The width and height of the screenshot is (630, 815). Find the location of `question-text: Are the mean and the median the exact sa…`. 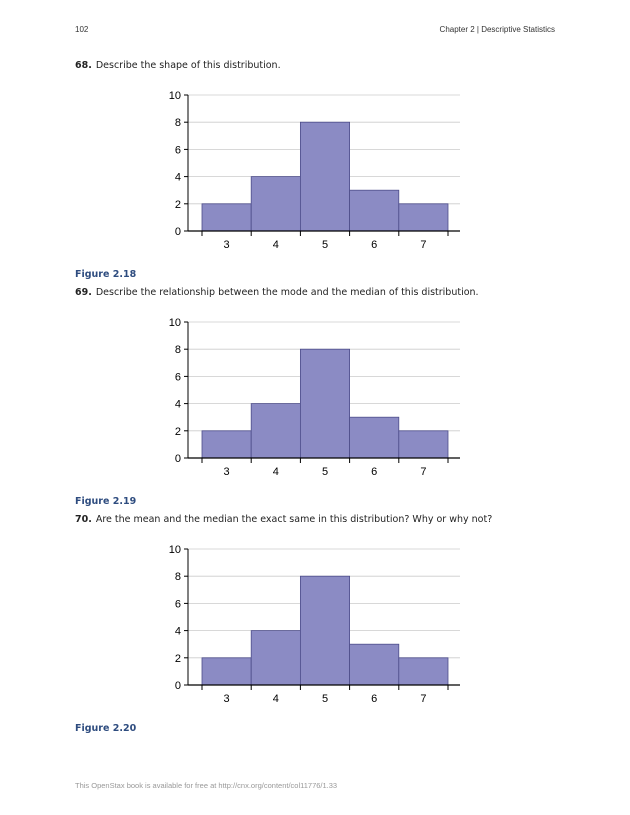

question-text: Are the mean and the median the exact sa… is located at coordinates (294, 519).